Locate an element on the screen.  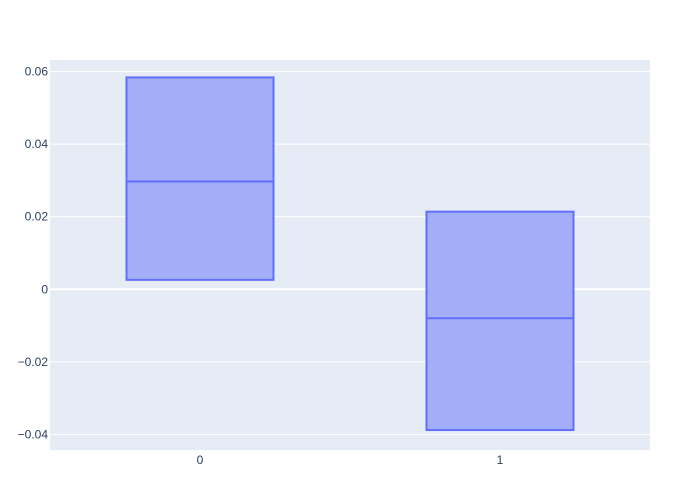
y-tick-label: 0 is located at coordinates (44, 289).